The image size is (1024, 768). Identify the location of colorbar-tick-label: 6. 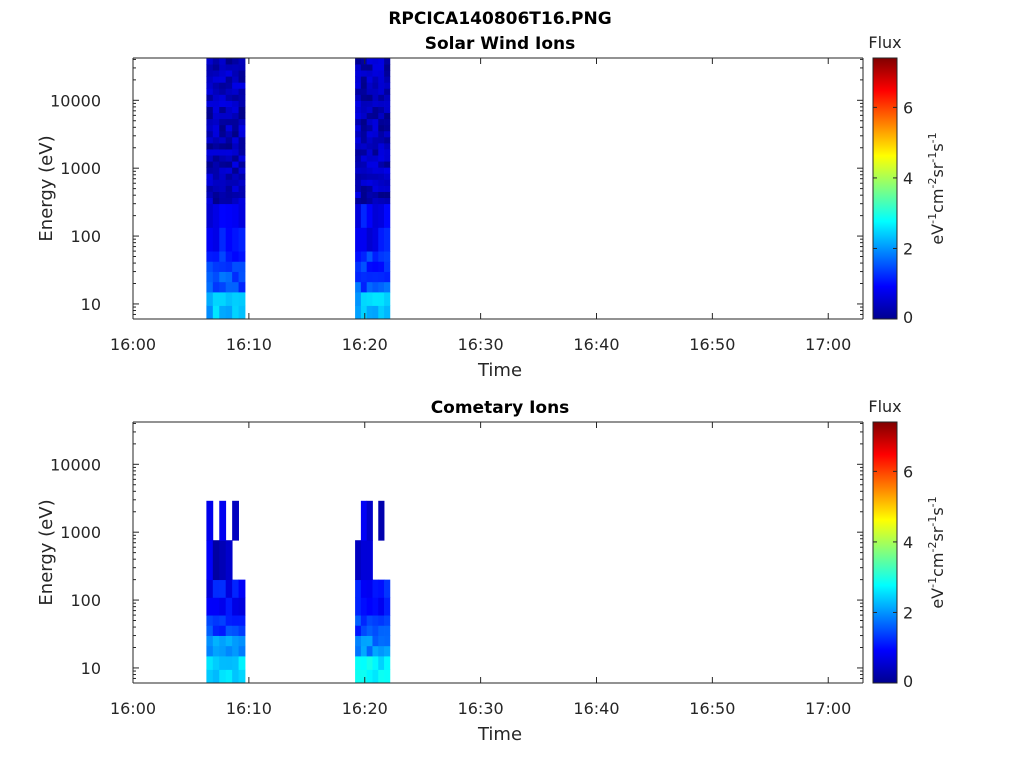
(908, 107).